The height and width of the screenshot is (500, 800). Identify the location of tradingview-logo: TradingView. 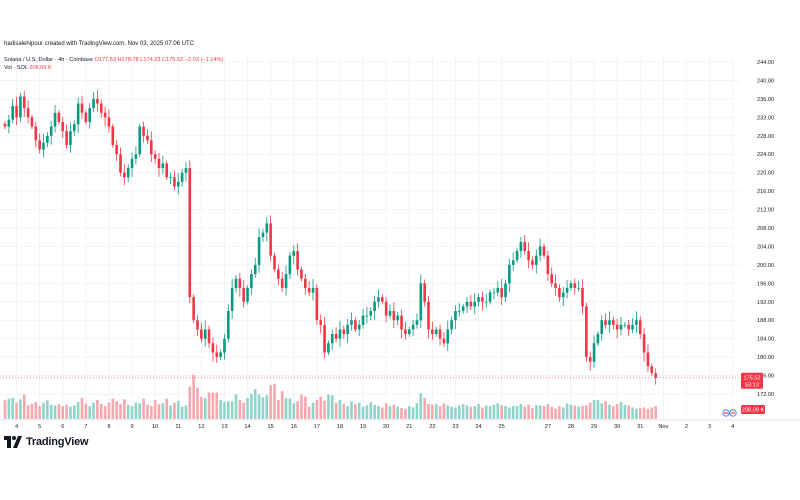
(46, 442).